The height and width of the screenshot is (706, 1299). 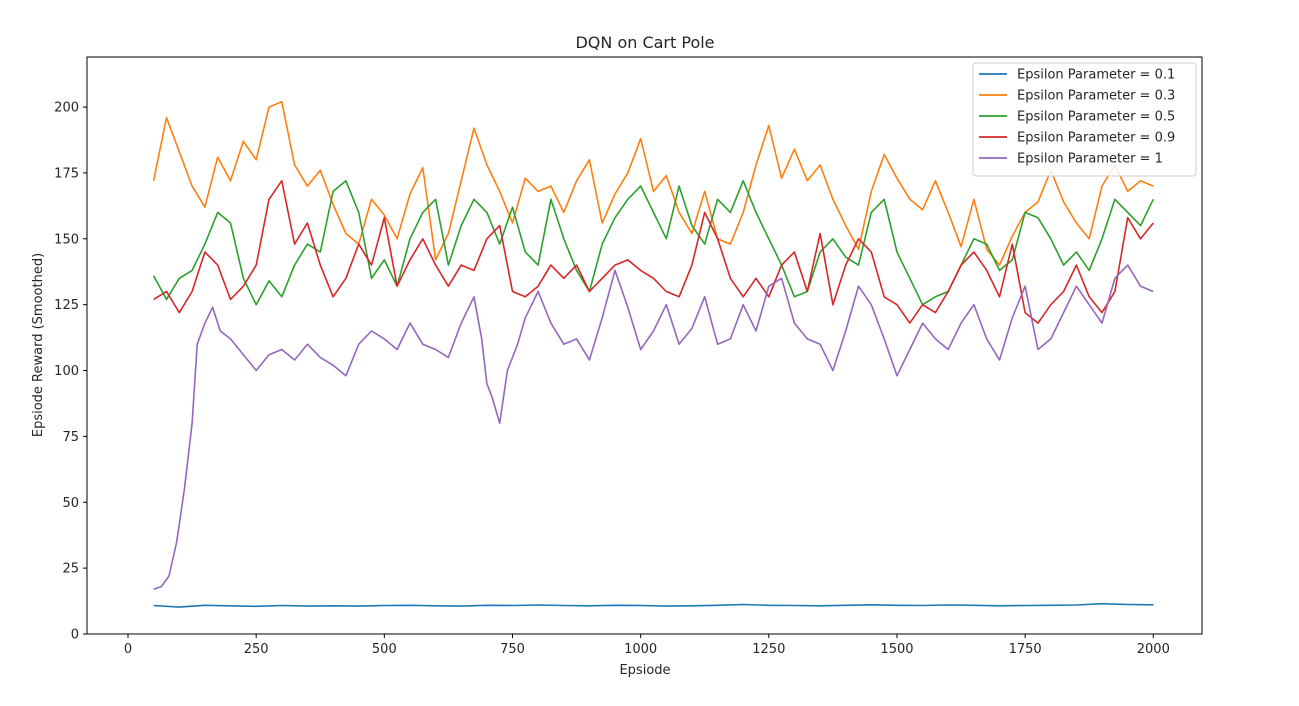 What do you see at coordinates (1096, 117) in the screenshot?
I see `legend-label-3: Epsilon Parameter = 0.5` at bounding box center [1096, 117].